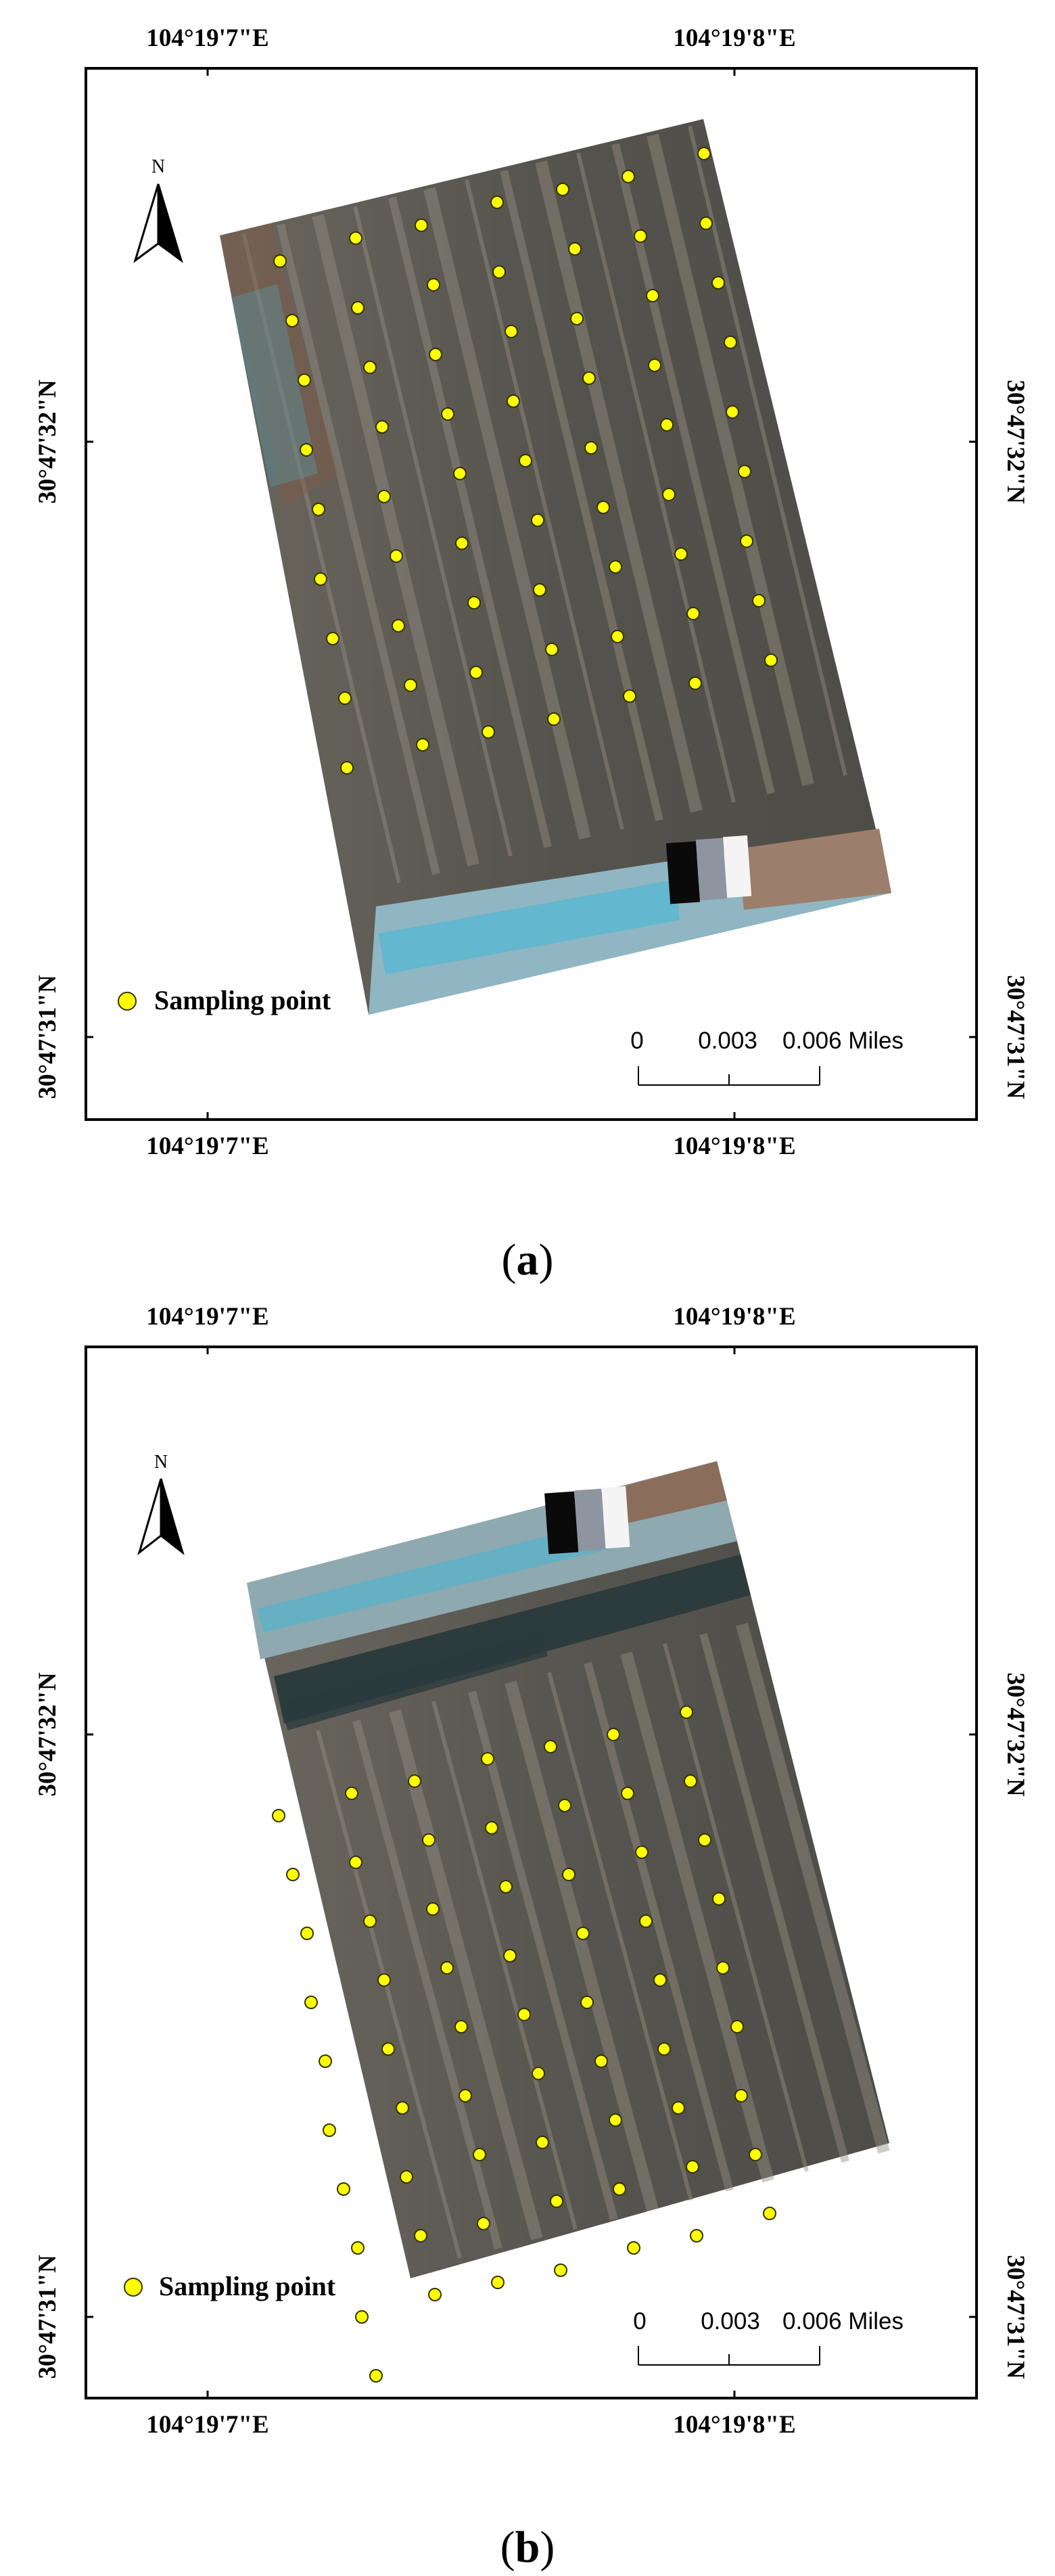 The width and height of the screenshot is (1055, 2576). I want to click on scale-label-1-a: 0.003, so click(727, 1041).